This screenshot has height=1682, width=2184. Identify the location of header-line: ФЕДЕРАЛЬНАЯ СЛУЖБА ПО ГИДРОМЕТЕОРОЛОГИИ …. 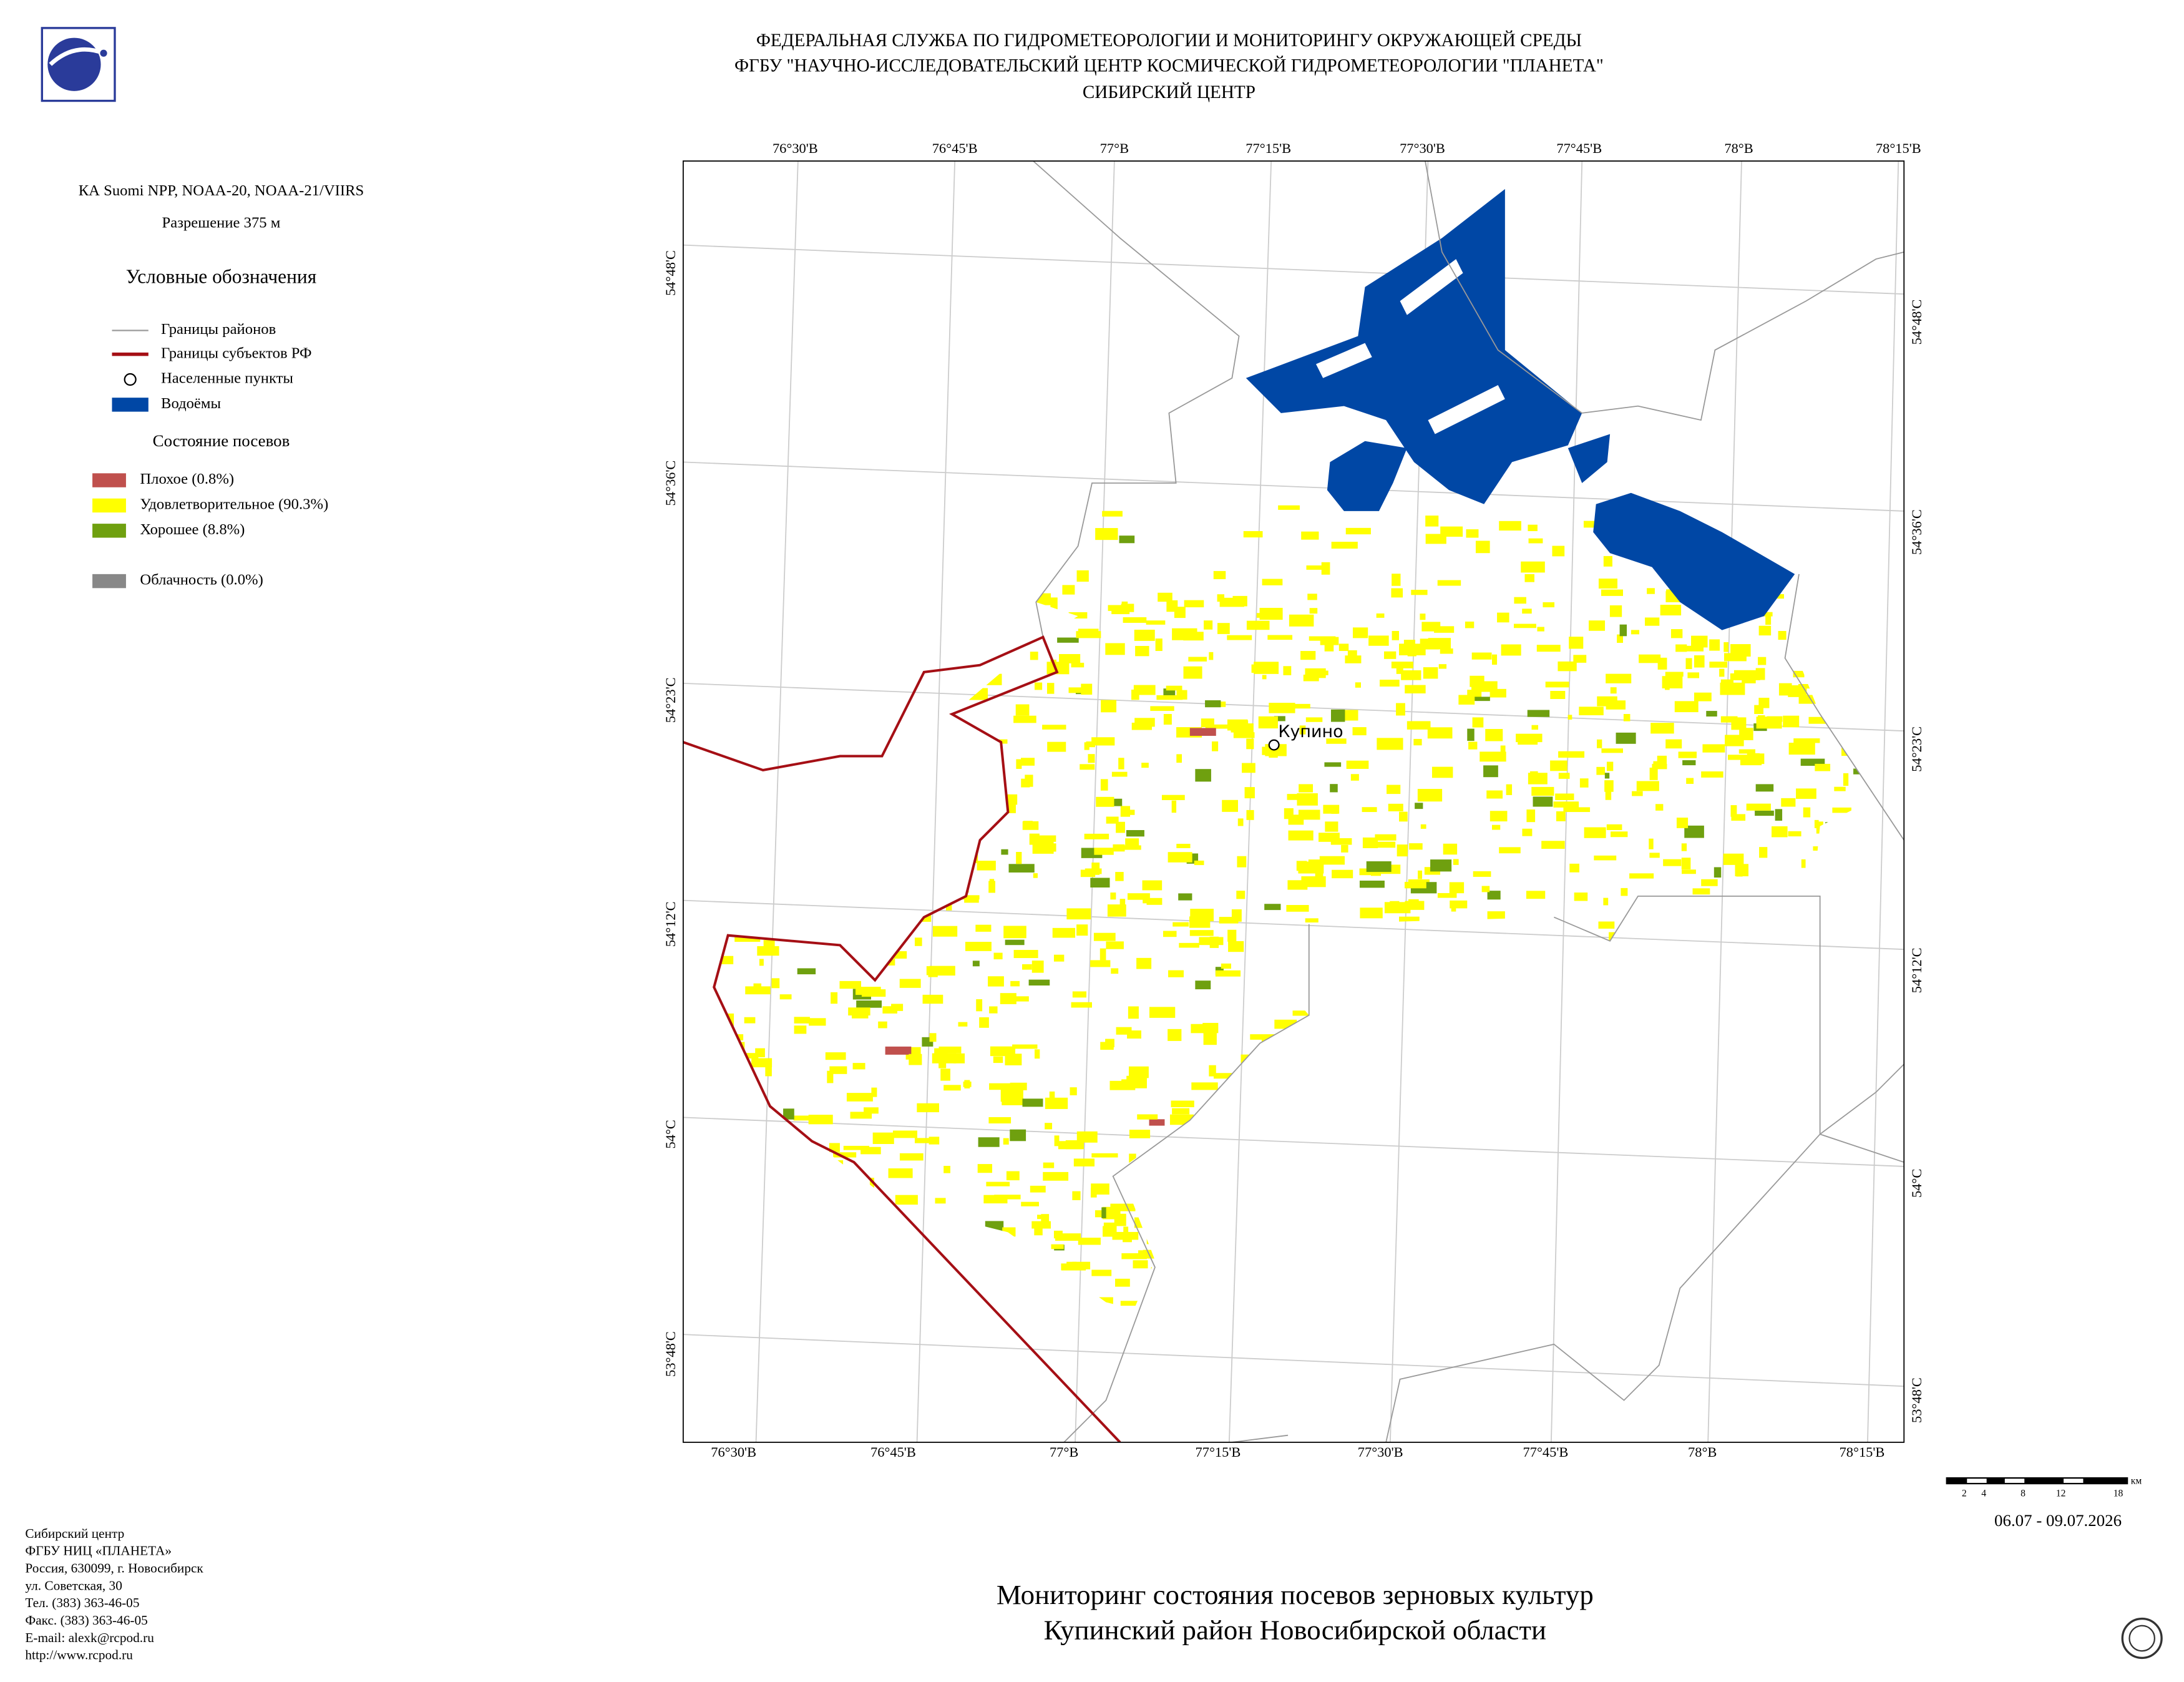
(1169, 41).